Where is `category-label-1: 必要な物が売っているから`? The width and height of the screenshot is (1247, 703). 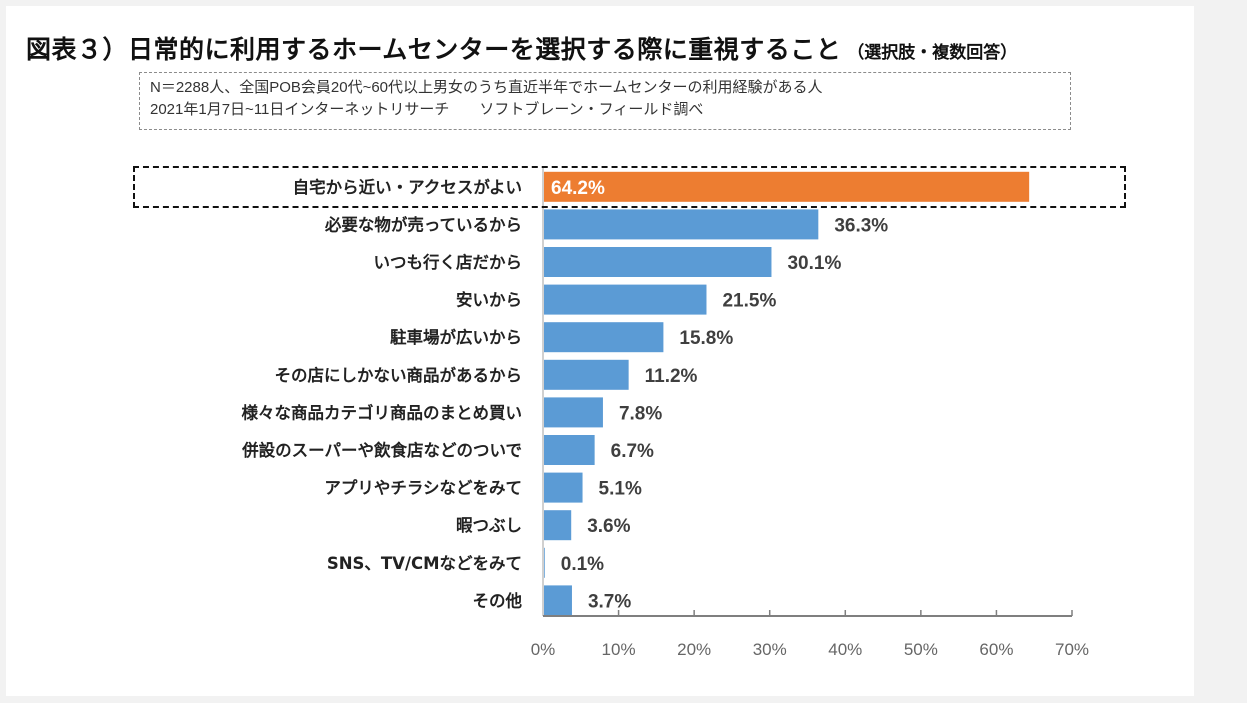
category-label-1: 必要な物が売っているから is located at coordinates (423, 224).